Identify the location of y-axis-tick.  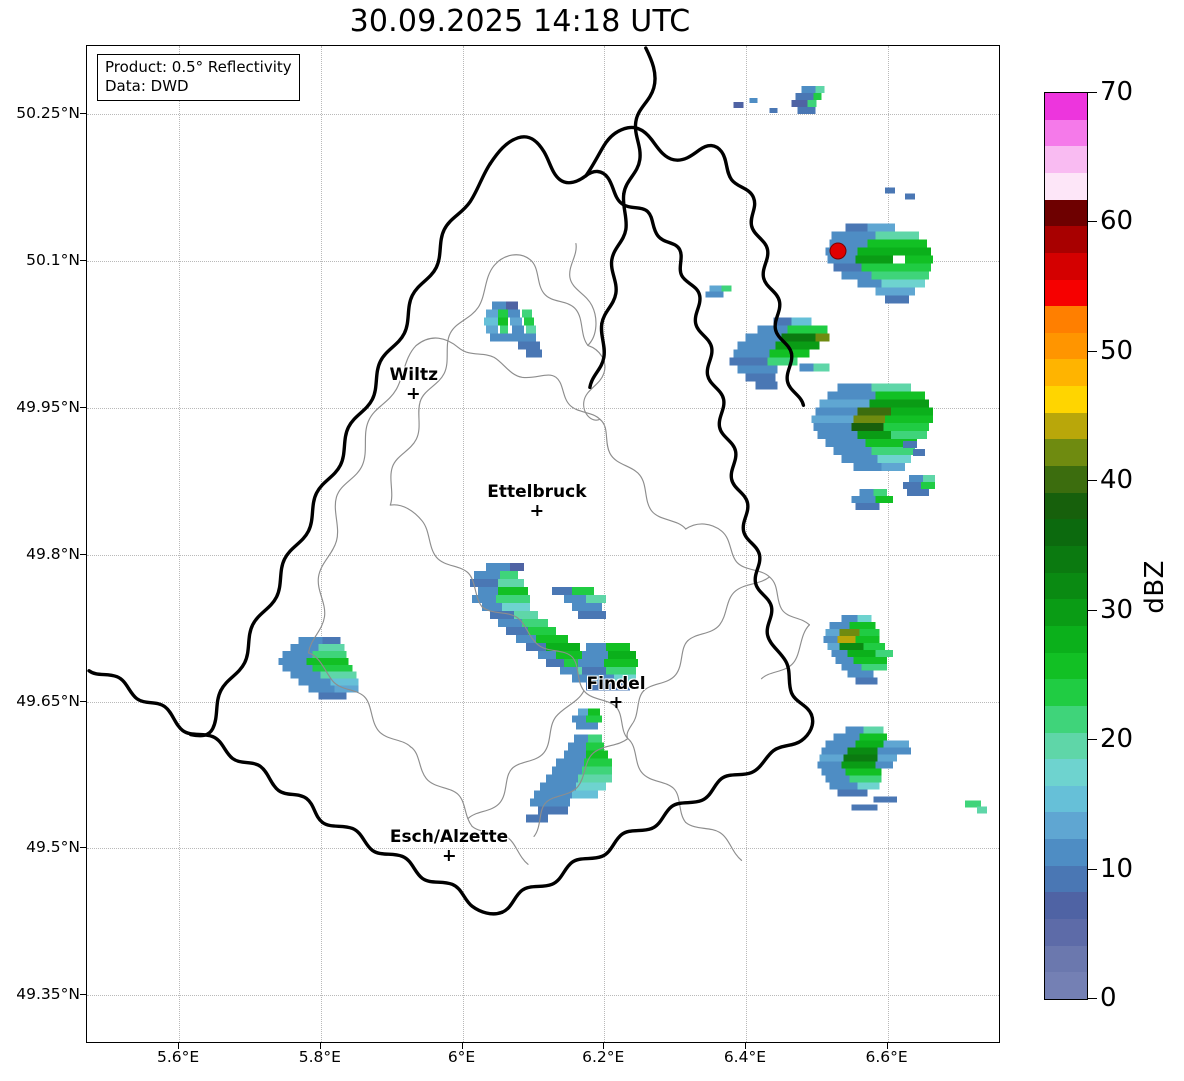
(83, 408).